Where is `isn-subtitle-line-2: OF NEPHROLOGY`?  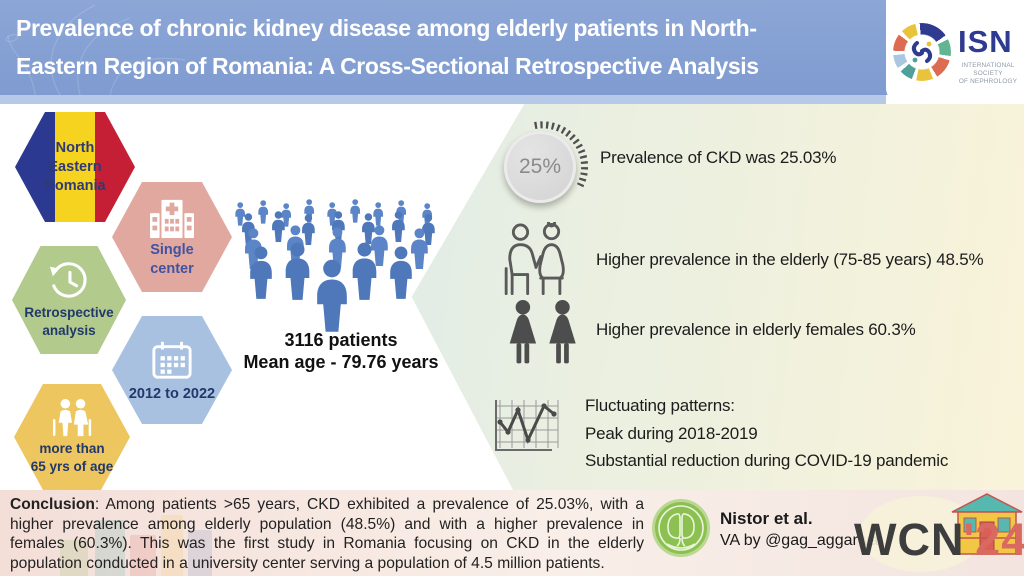
isn-subtitle-line-2: OF NEPHROLOGY is located at coordinates (988, 81).